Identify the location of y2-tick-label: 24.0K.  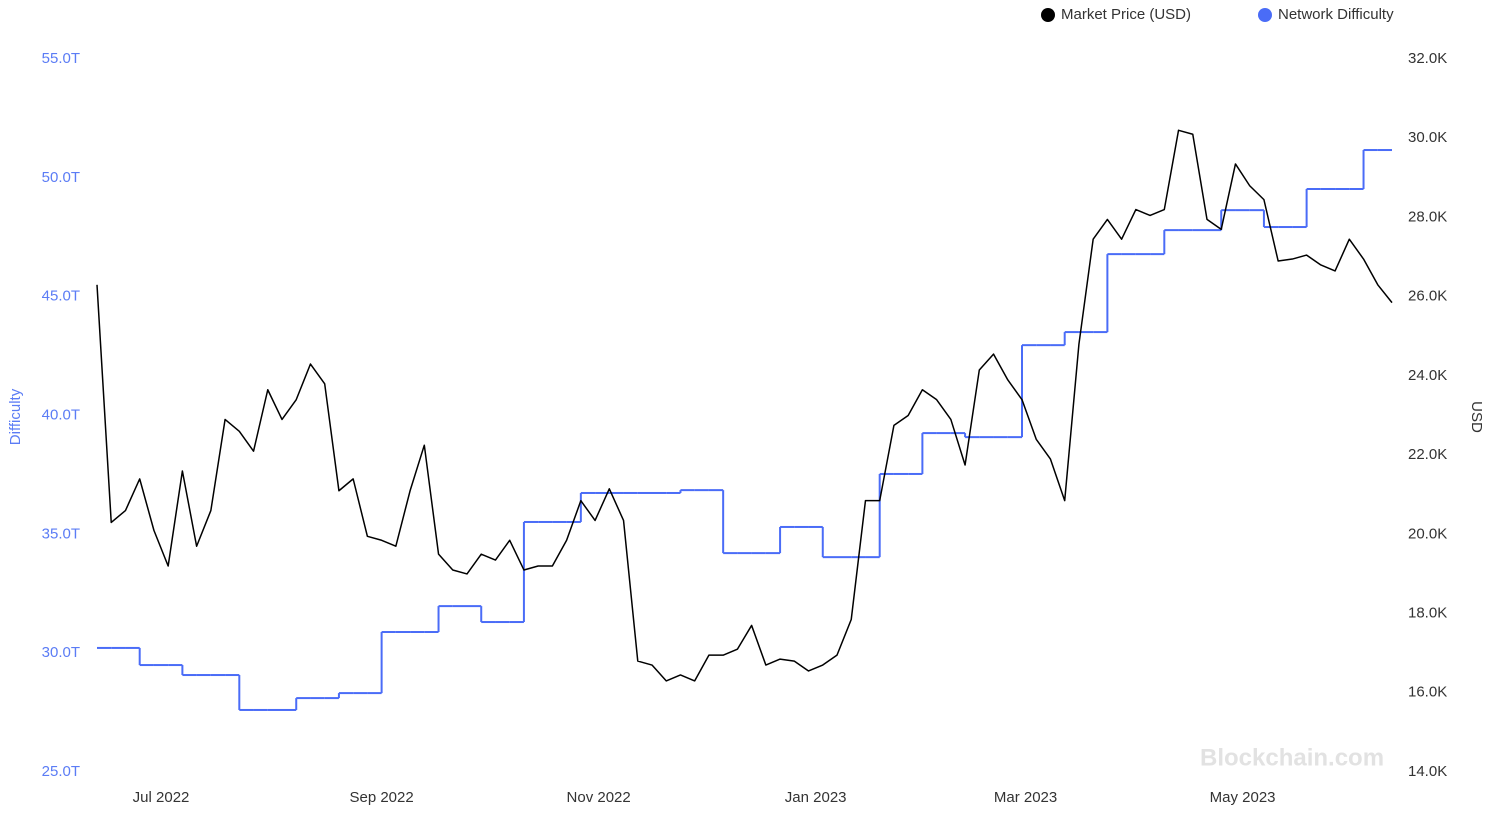
(1427, 375).